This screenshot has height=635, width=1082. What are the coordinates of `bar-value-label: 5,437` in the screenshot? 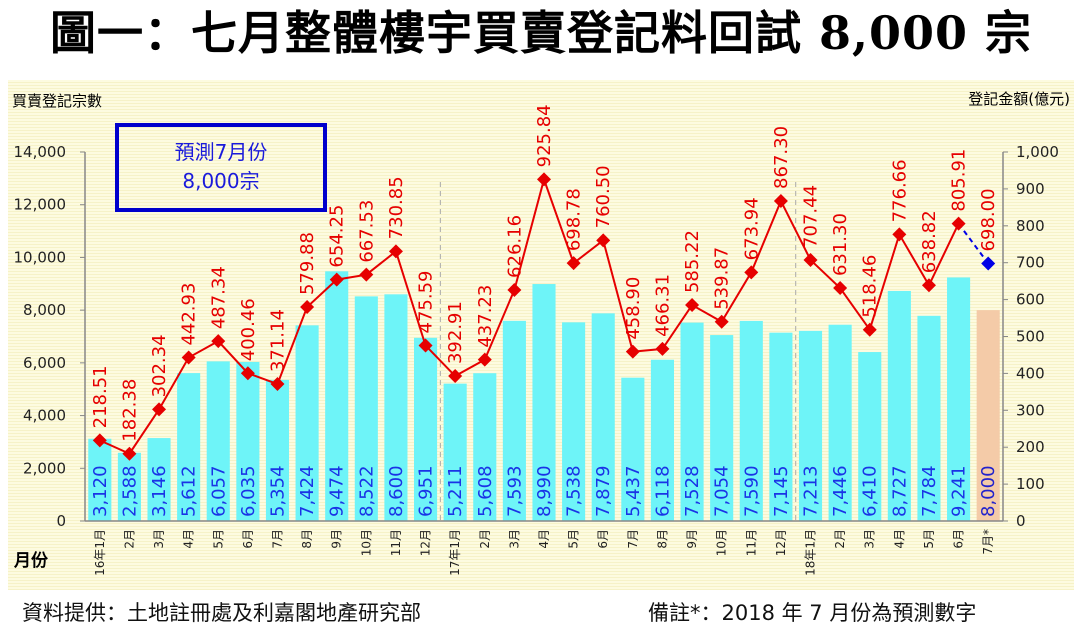 It's located at (633, 491).